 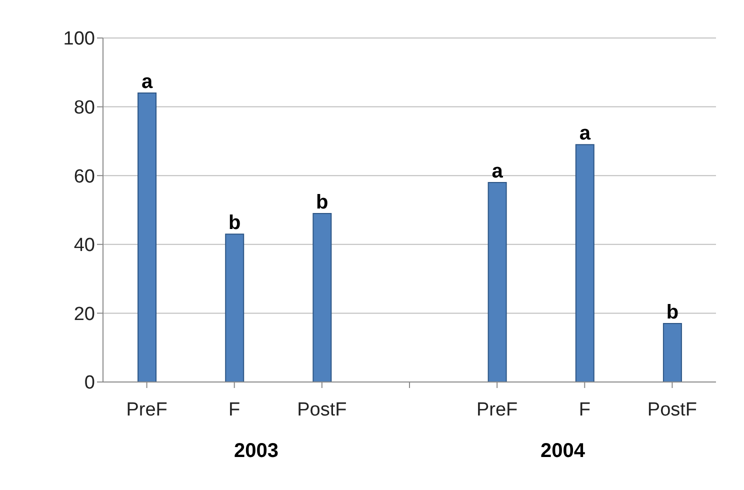 I want to click on text: 2003, so click(x=256, y=451).